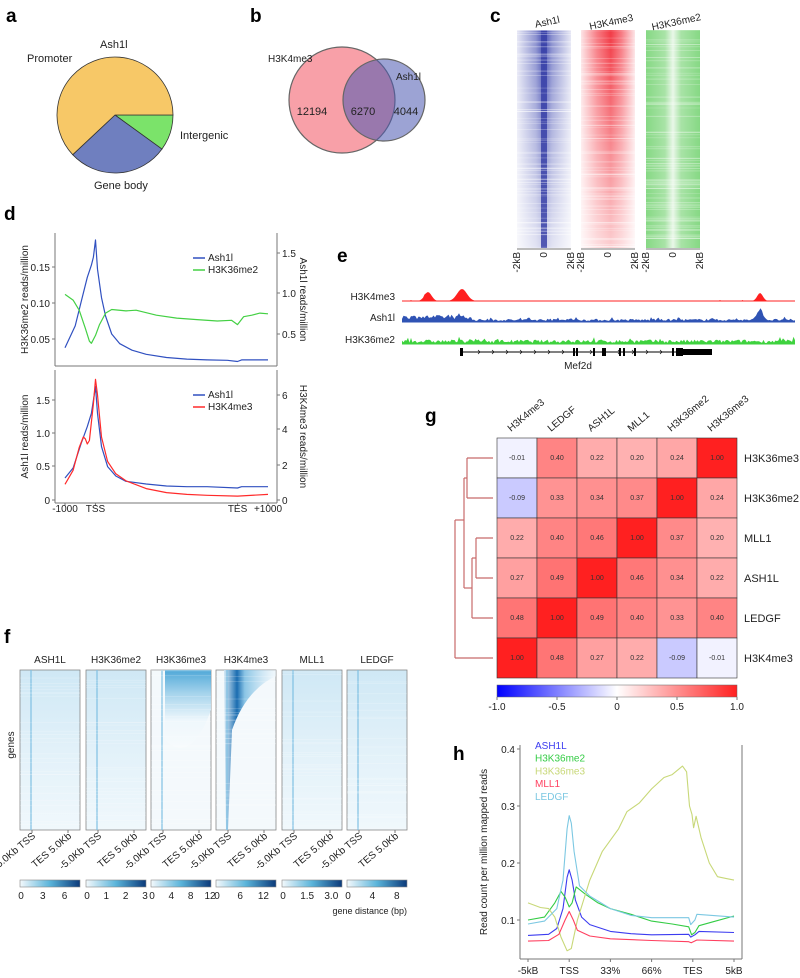 Image resolution: width=800 pixels, height=978 pixels. I want to click on matrix-cell-value: 0.27, so click(597, 658).